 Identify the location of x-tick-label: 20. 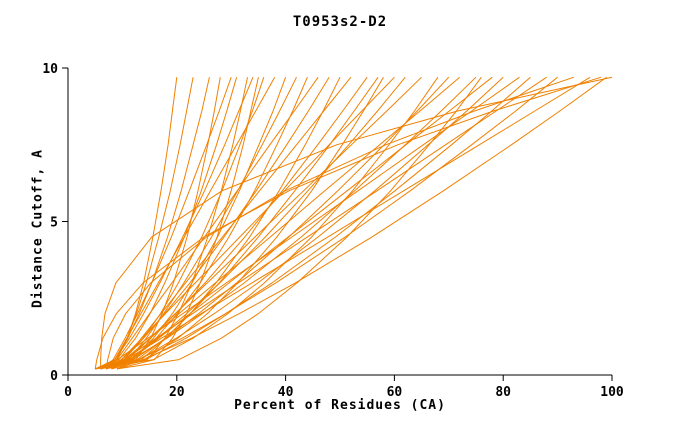
(177, 392).